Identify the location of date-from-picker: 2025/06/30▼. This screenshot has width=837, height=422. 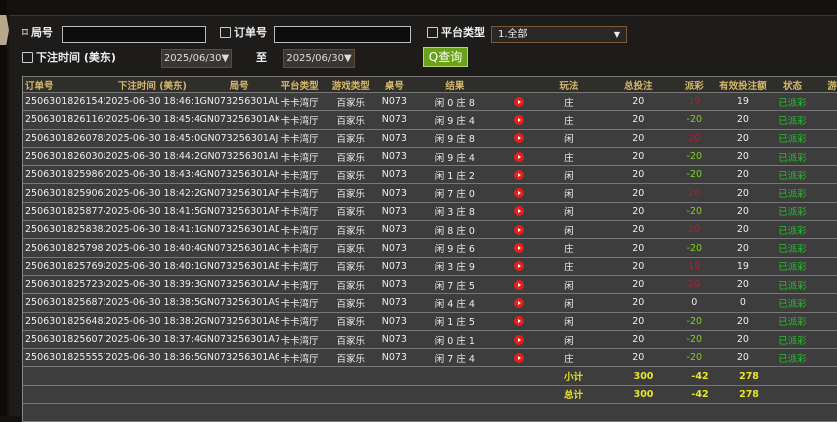
(196, 58).